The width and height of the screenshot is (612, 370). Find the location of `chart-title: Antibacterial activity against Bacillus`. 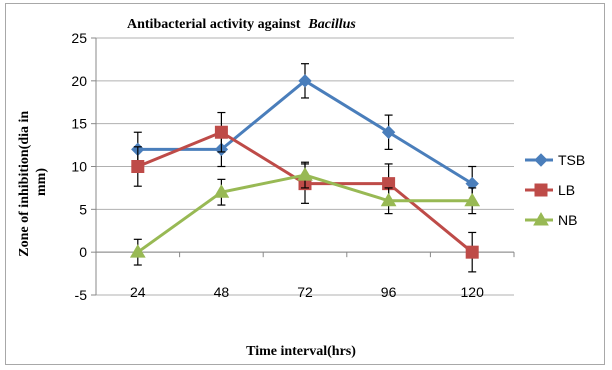

chart-title: Antibacterial activity against Bacillus is located at coordinates (241, 23).